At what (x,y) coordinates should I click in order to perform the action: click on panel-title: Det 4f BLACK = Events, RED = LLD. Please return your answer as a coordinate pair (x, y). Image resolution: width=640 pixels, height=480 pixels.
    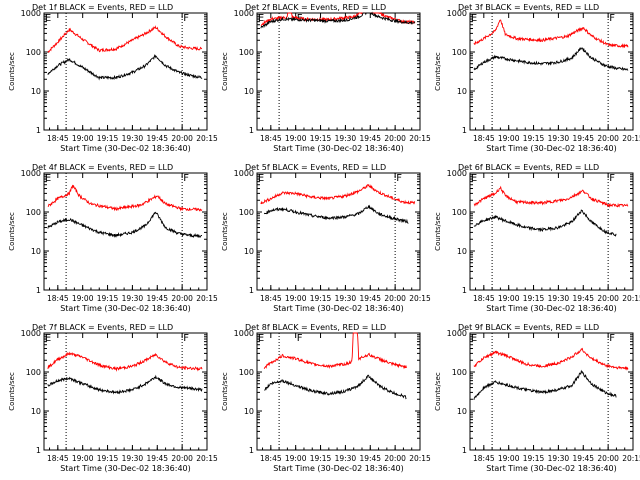
    Looking at the image, I should click on (102, 167).